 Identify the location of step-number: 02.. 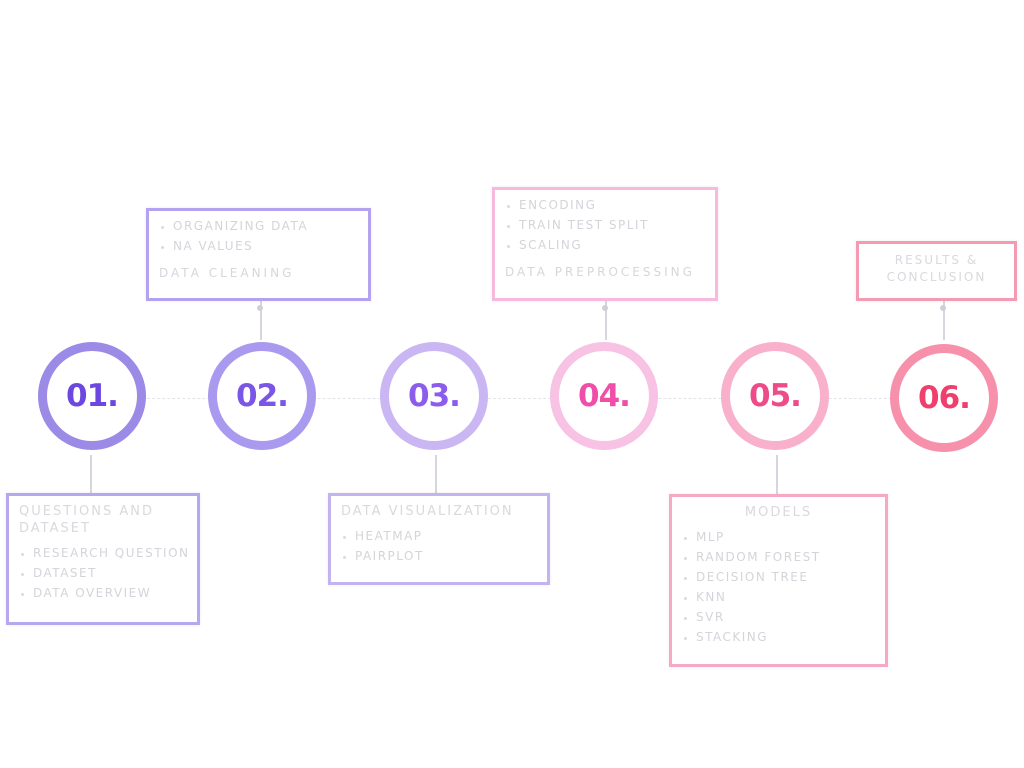
(262, 396).